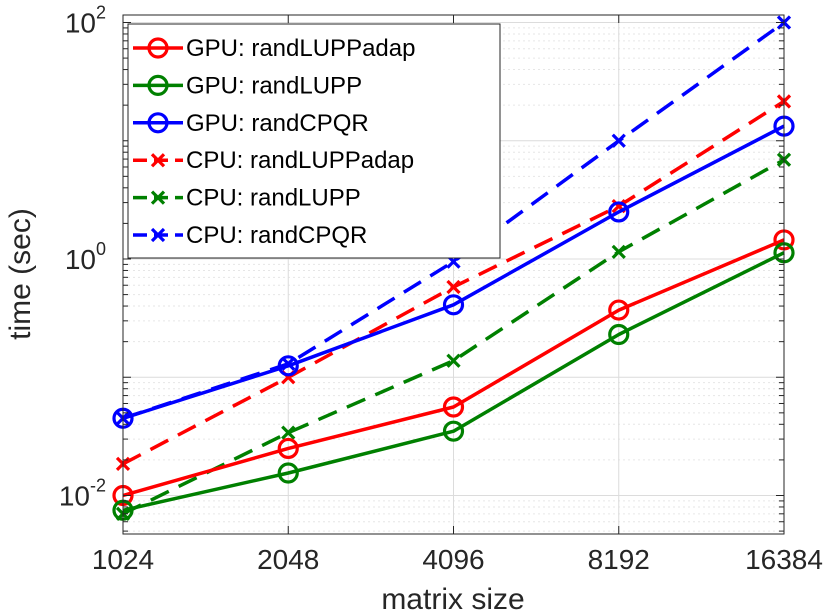 Image resolution: width=830 pixels, height=616 pixels. I want to click on y-axis-label: time (sec), so click(20, 274).